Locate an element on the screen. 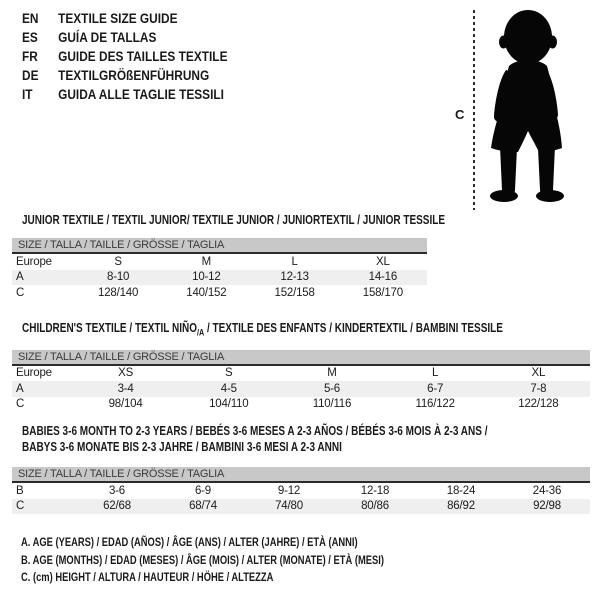  table-row: C 98/104 104/110 110/116 116/122 122/128 is located at coordinates (301, 405).